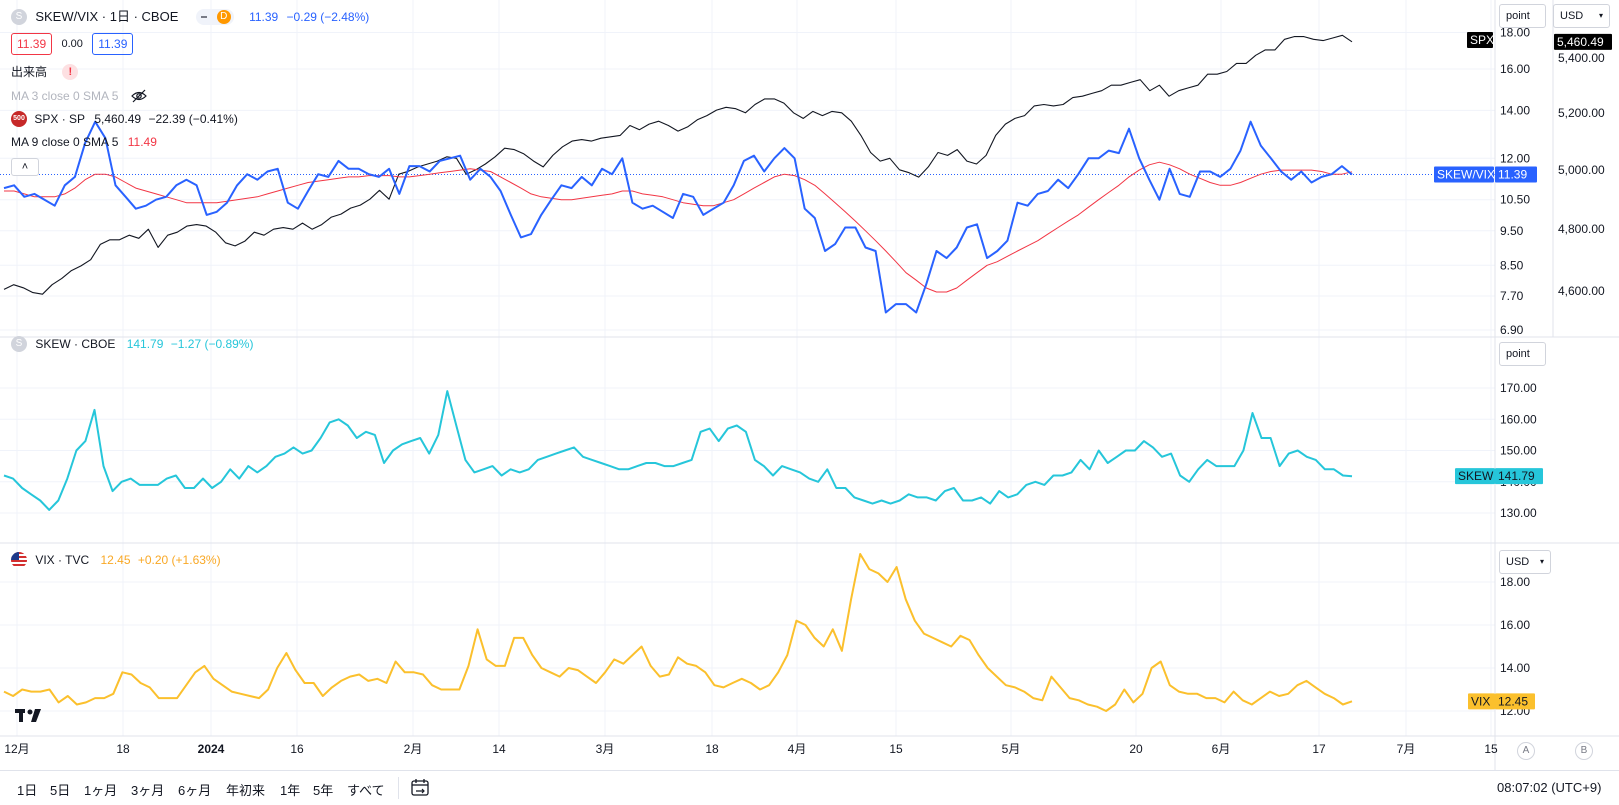  Describe the element at coordinates (1522, 16) in the screenshot. I see `pane1-scale-mode-button: point` at that location.